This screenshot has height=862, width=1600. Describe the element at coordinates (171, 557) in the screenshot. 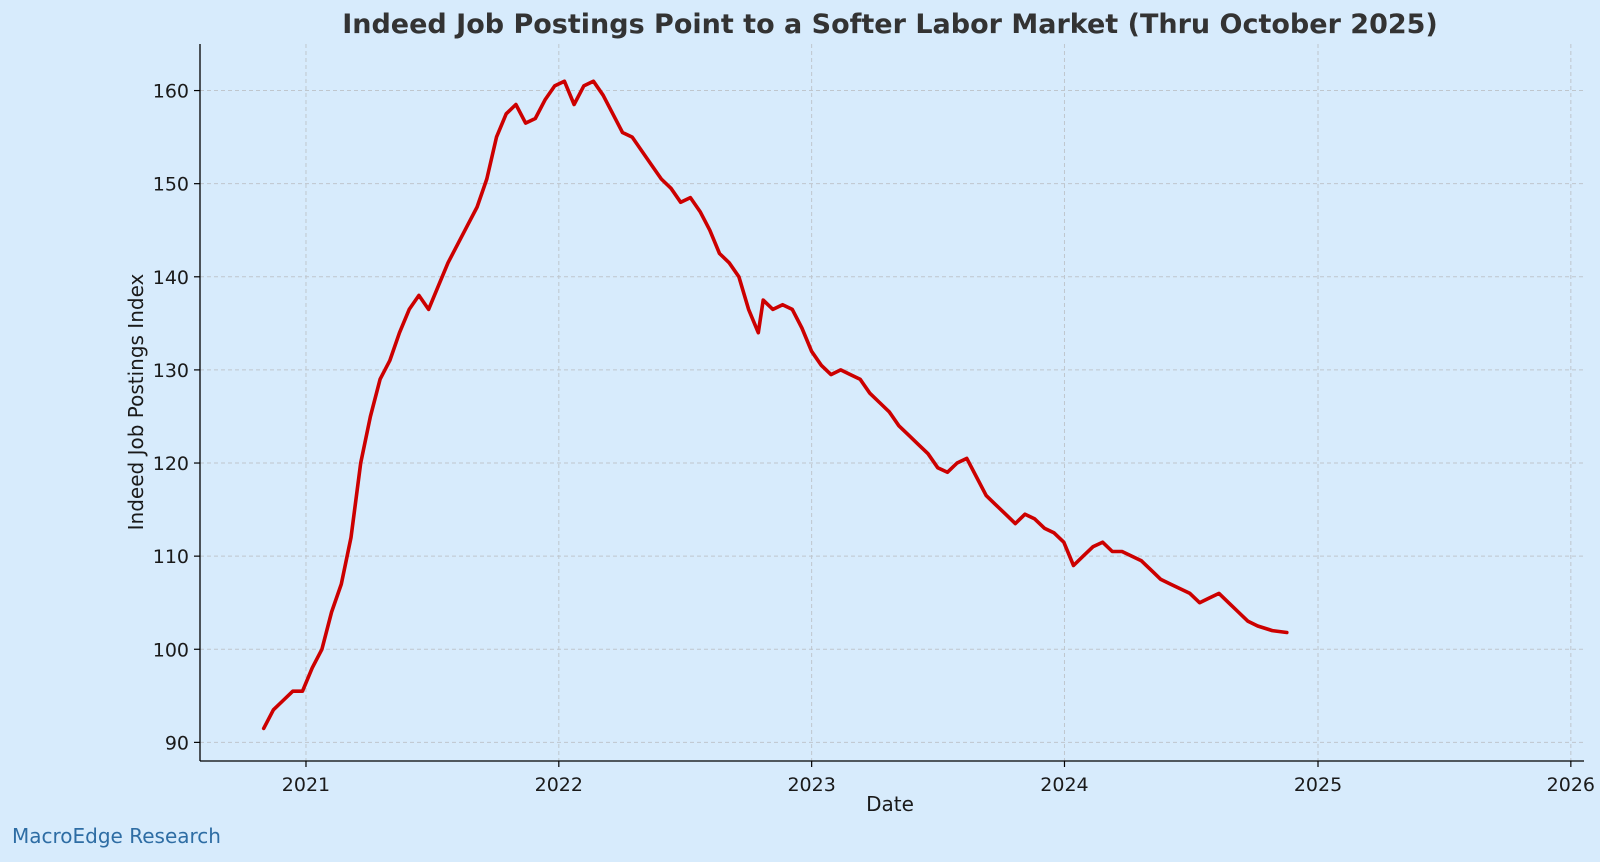

I see `y-tick-label: 110` at that location.